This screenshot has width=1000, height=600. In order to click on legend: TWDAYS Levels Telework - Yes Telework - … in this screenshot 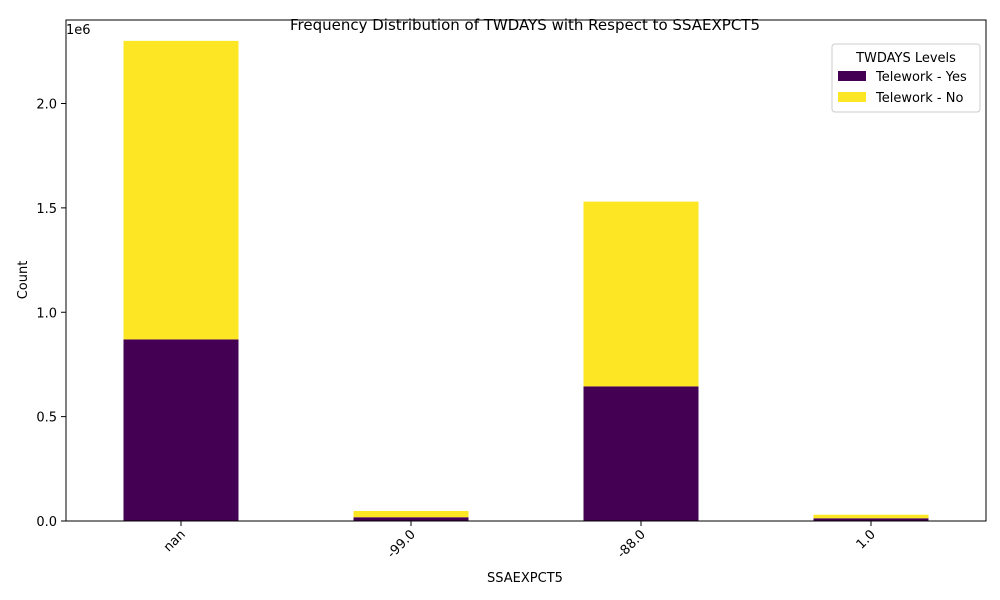, I will do `click(906, 78)`.